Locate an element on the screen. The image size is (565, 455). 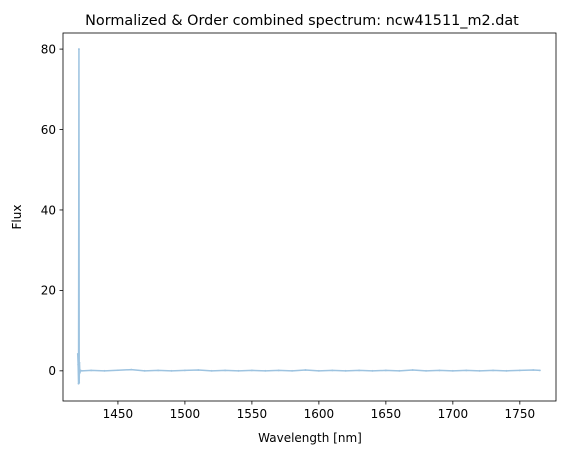
x-tick-label: 1700 is located at coordinates (453, 414).